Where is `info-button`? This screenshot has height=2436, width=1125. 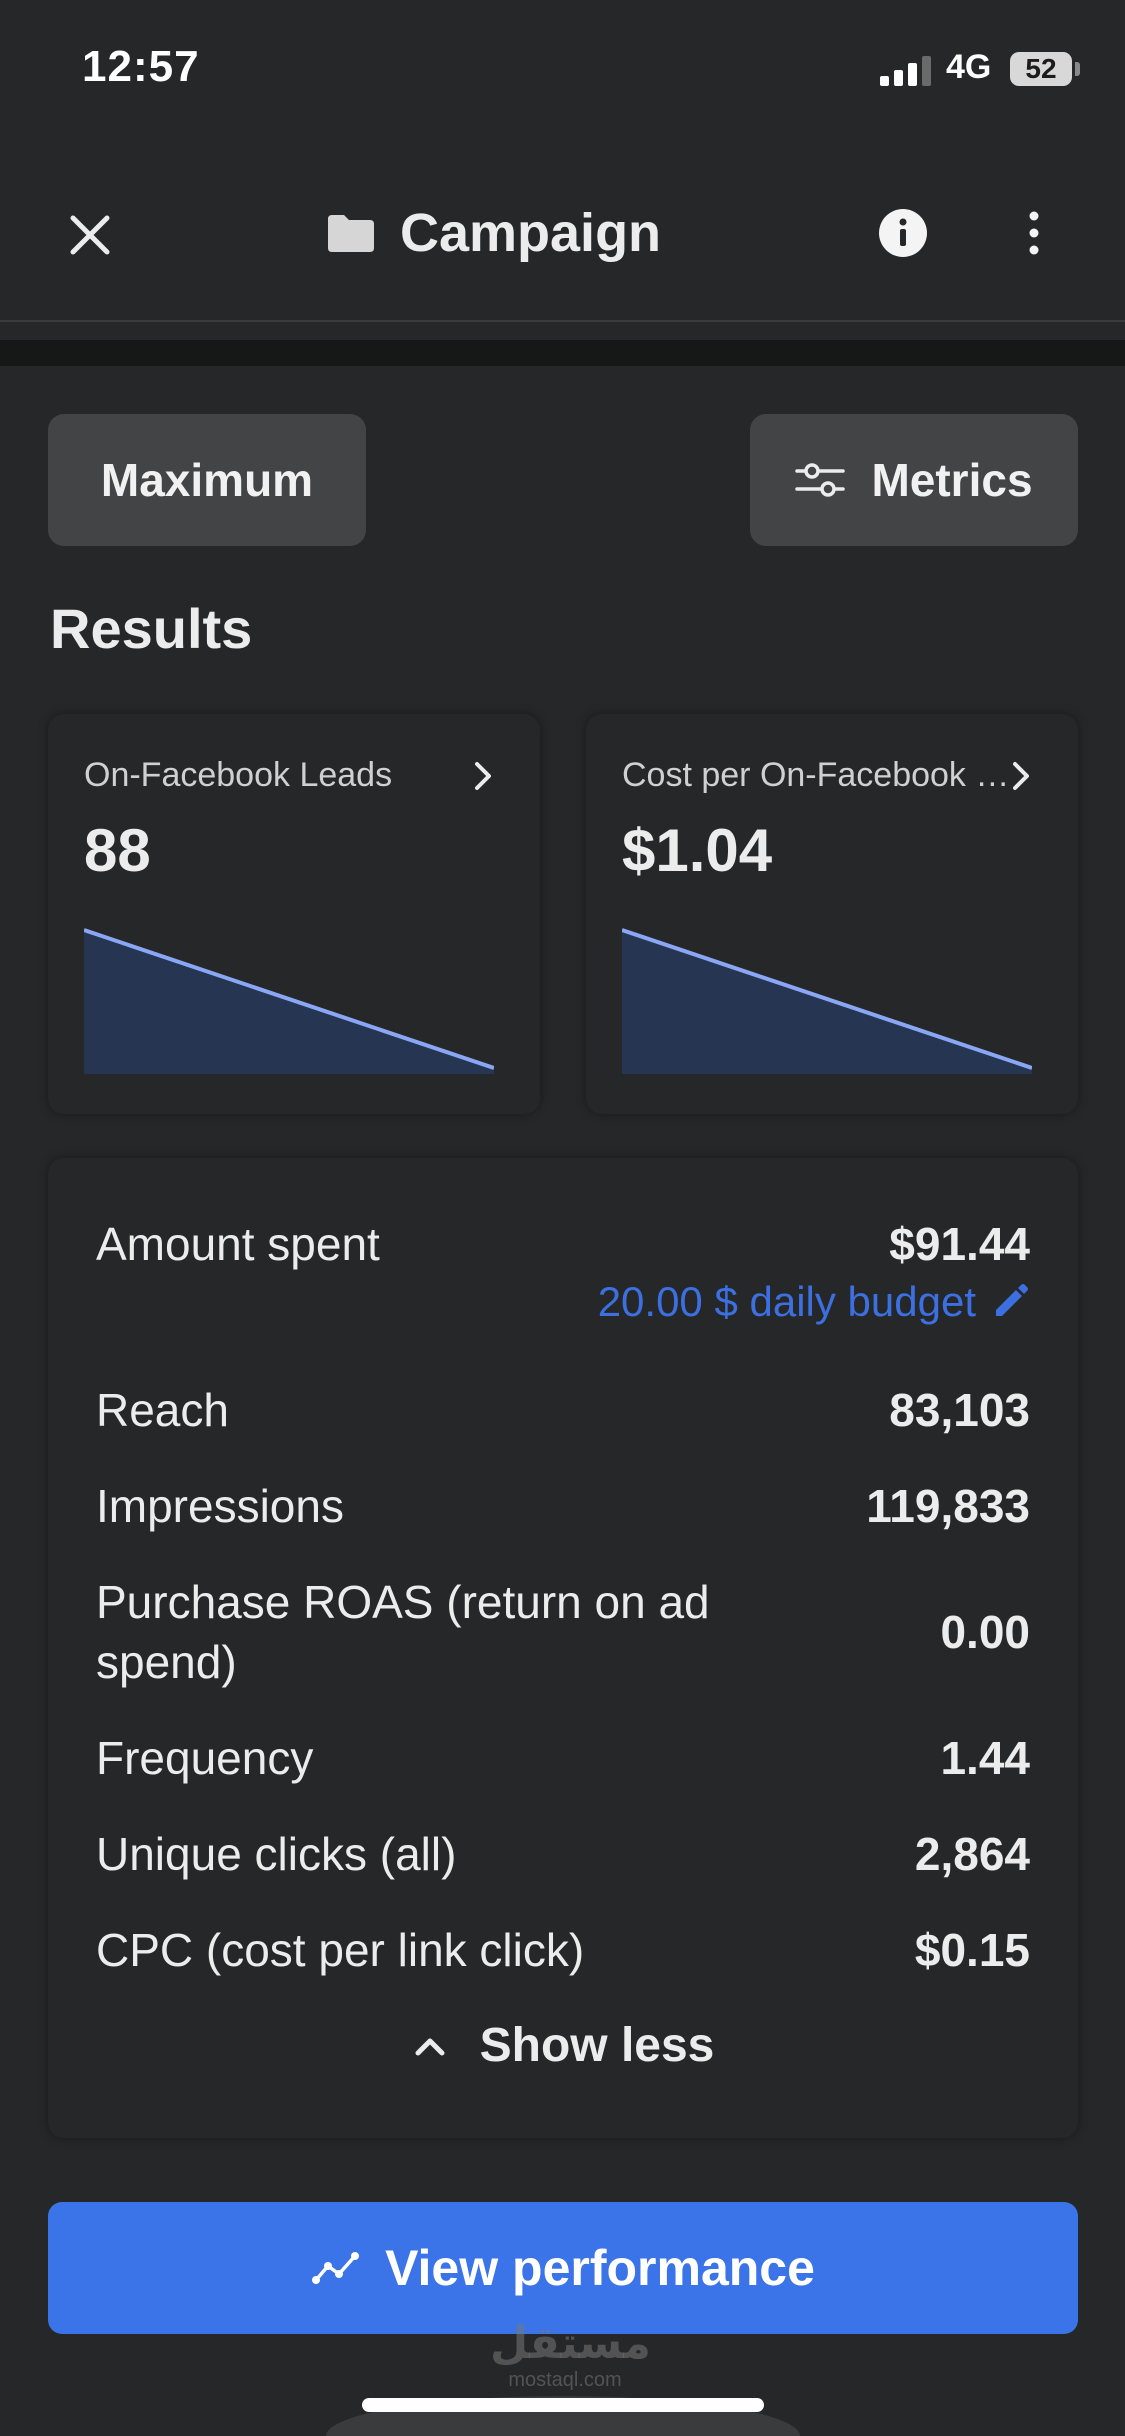
info-button is located at coordinates (903, 233).